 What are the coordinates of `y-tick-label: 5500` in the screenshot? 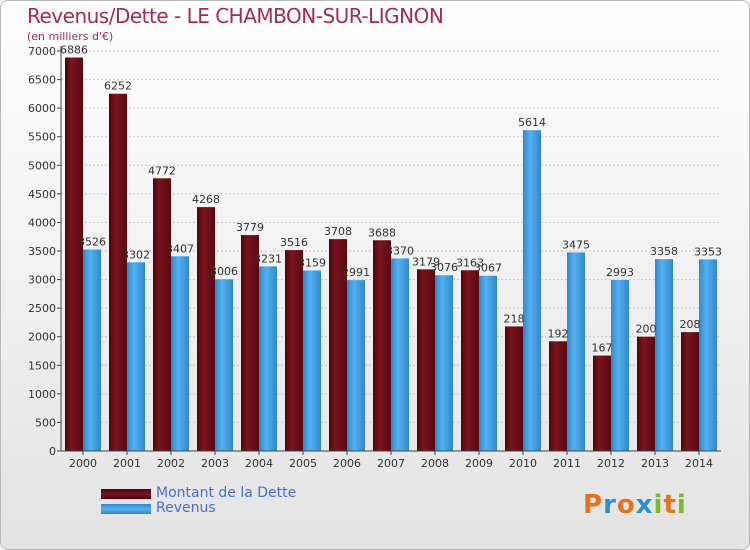 It's located at (42, 137).